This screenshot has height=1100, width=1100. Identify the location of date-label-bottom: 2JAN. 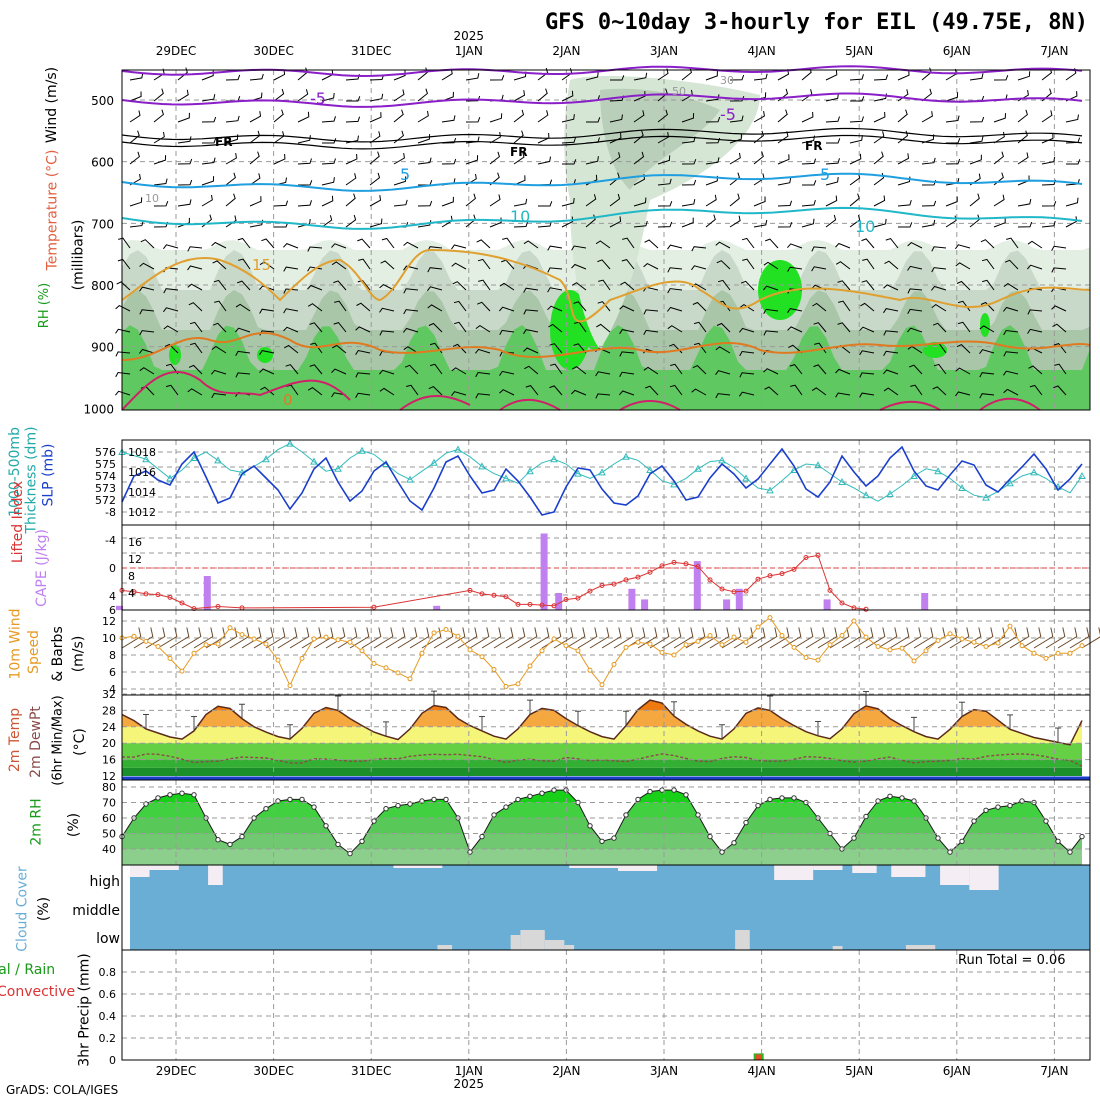
(566, 1071).